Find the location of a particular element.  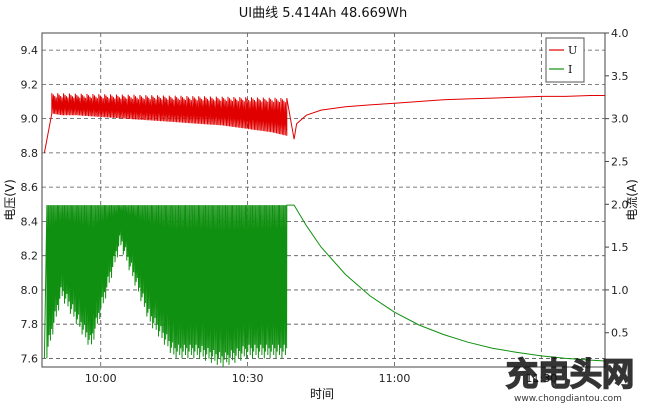

y-left-tick-label: 8.2 is located at coordinates (30, 256).